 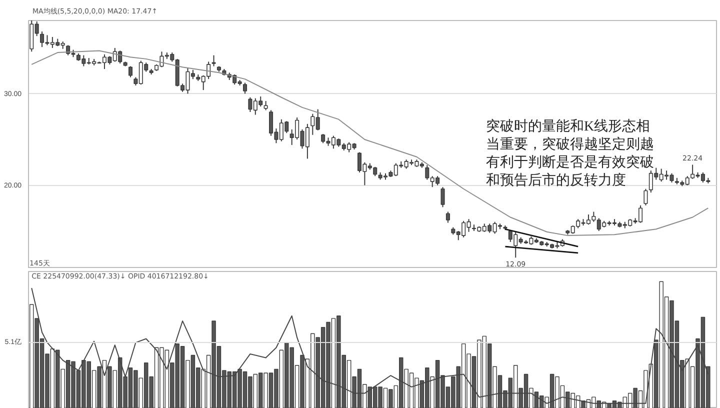 I want to click on annotation: 突破时的量能和K线形态相当重要，突破得越坚定则越有利于判断是否是有效突破和预告后市的反转力度, so click(x=570, y=153).